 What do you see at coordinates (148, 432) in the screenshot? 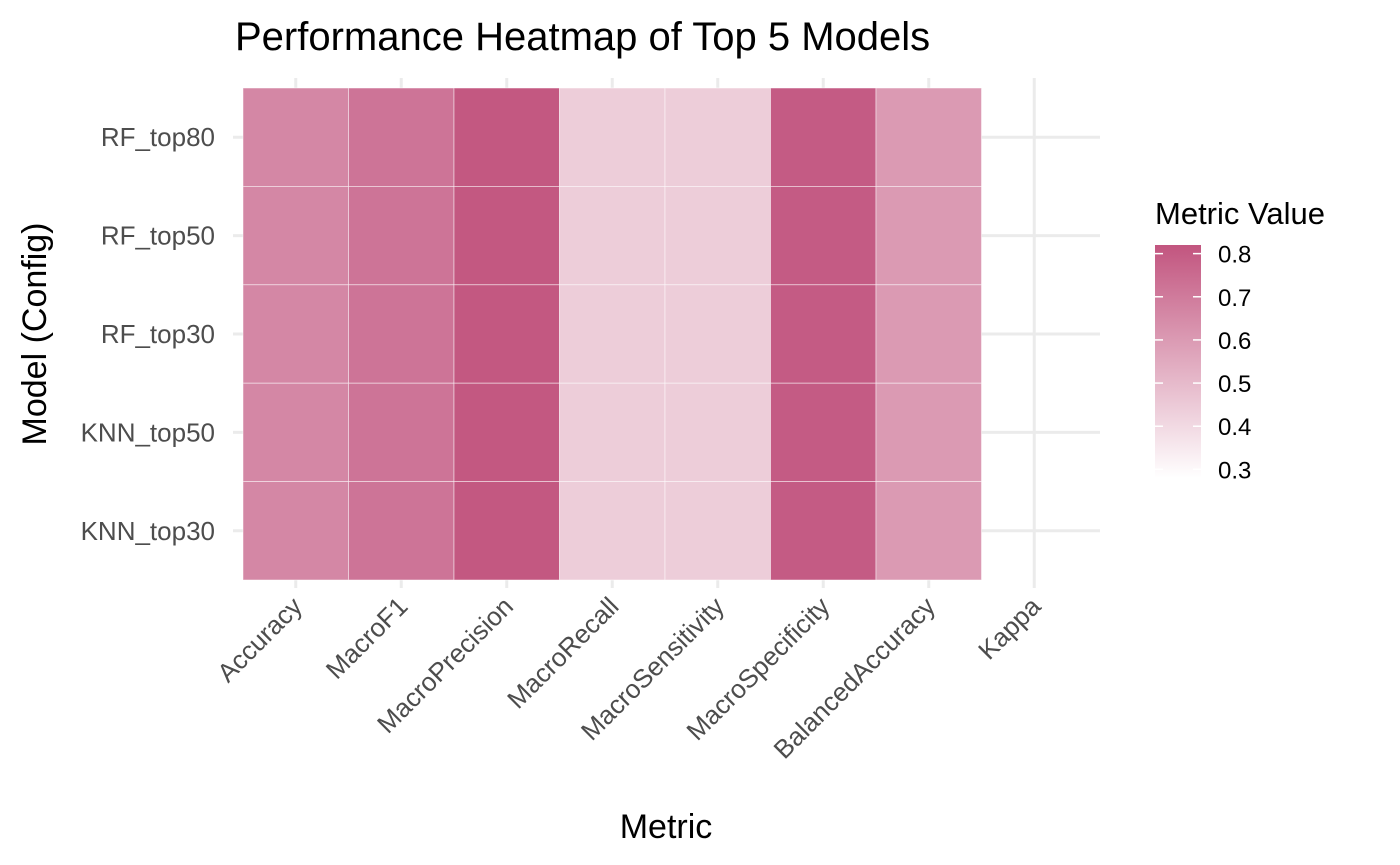
I see `y-tick-label: KNN_top50` at bounding box center [148, 432].